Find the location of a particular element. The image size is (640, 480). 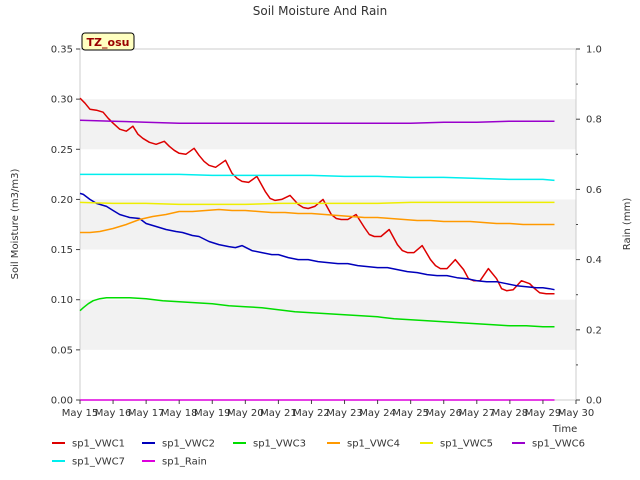

chart-title: Soil Moisture And Rain is located at coordinates (320, 11).